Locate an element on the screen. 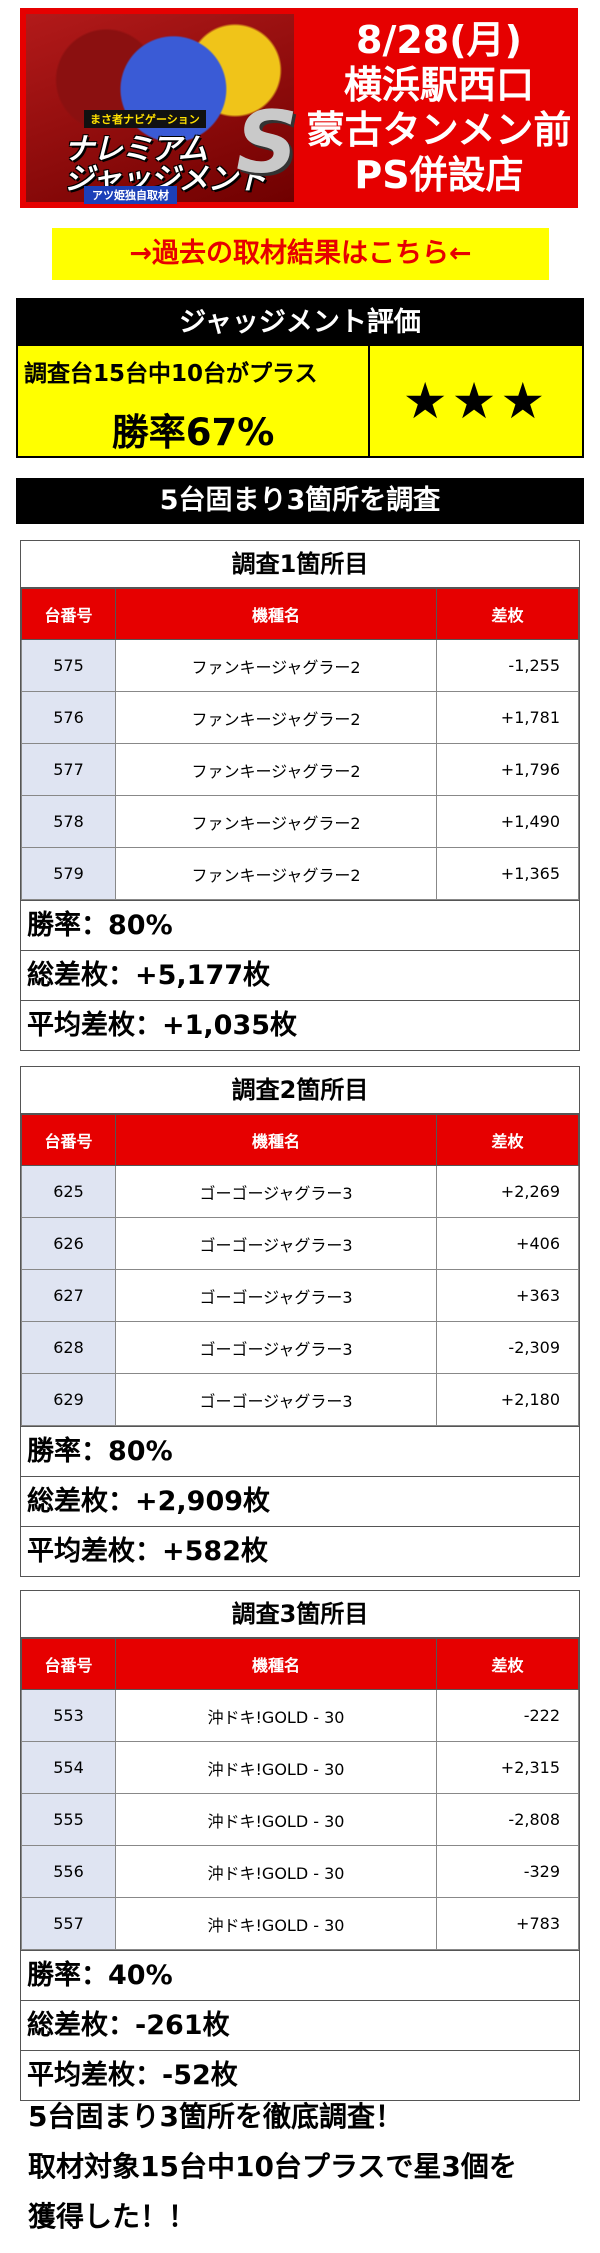 Image resolution: width=600 pixels, height=2253 pixels. logo-artwork is located at coordinates (160, 108).